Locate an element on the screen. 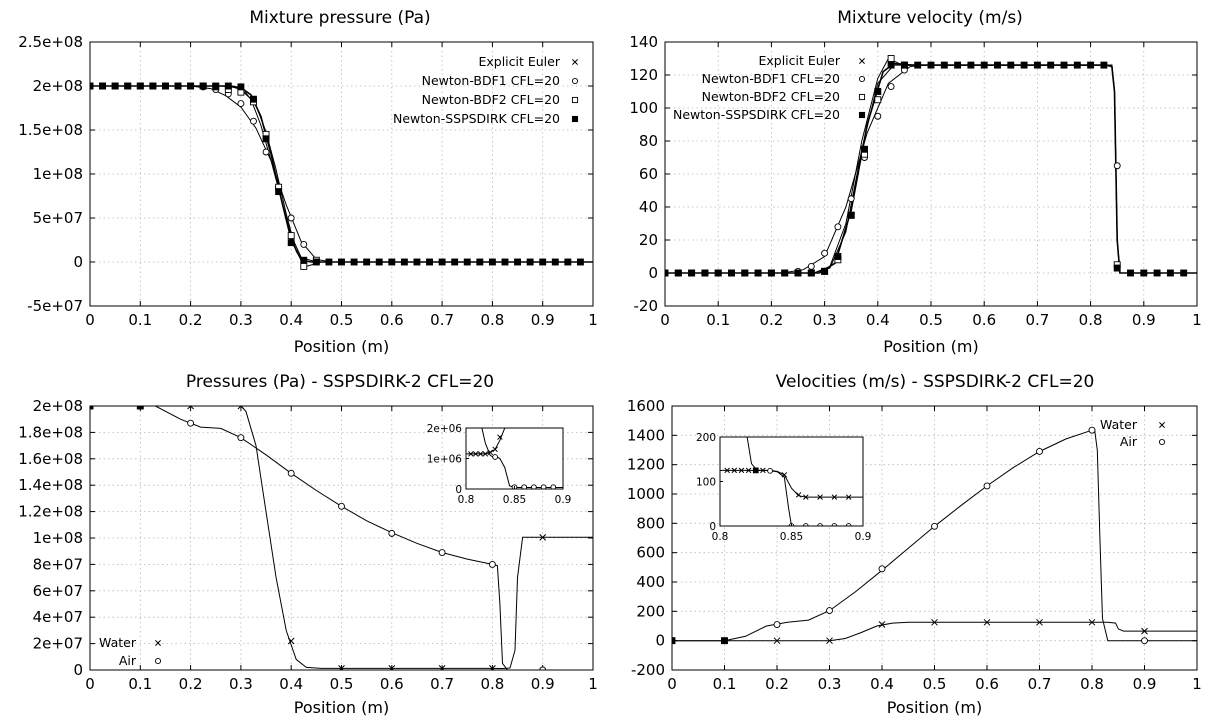  series-line-air is located at coordinates (934, 535).